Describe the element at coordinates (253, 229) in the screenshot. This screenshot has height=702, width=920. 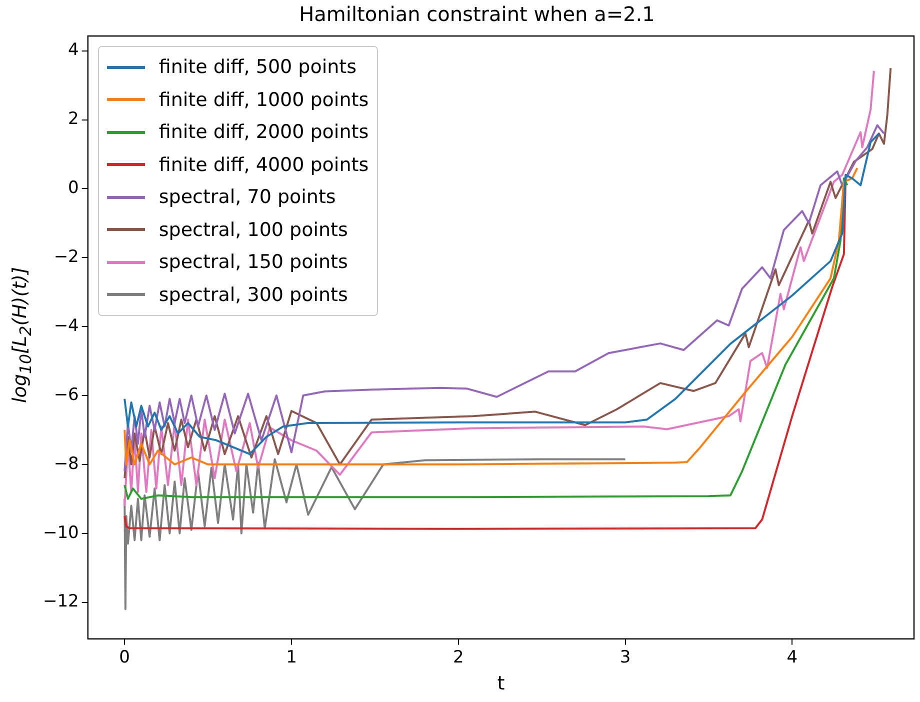
I see `legend-label: spectral, 100 points` at that location.